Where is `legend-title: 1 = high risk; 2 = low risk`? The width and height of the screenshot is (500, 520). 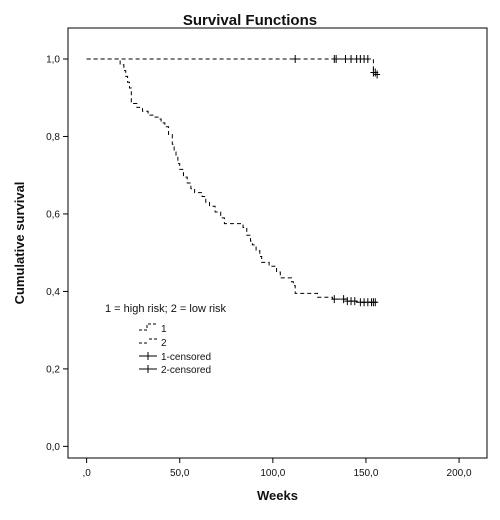 legend-title: 1 = high risk; 2 = low risk is located at coordinates (166, 309).